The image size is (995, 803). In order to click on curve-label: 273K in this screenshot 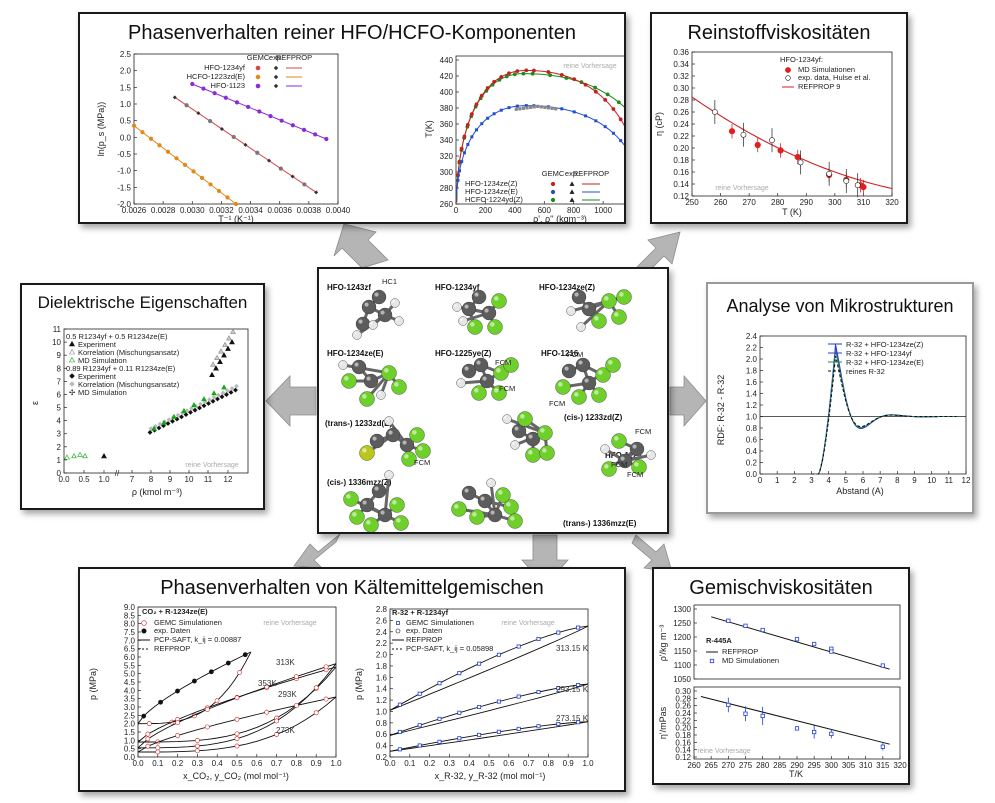, I will do `click(285, 730)`.